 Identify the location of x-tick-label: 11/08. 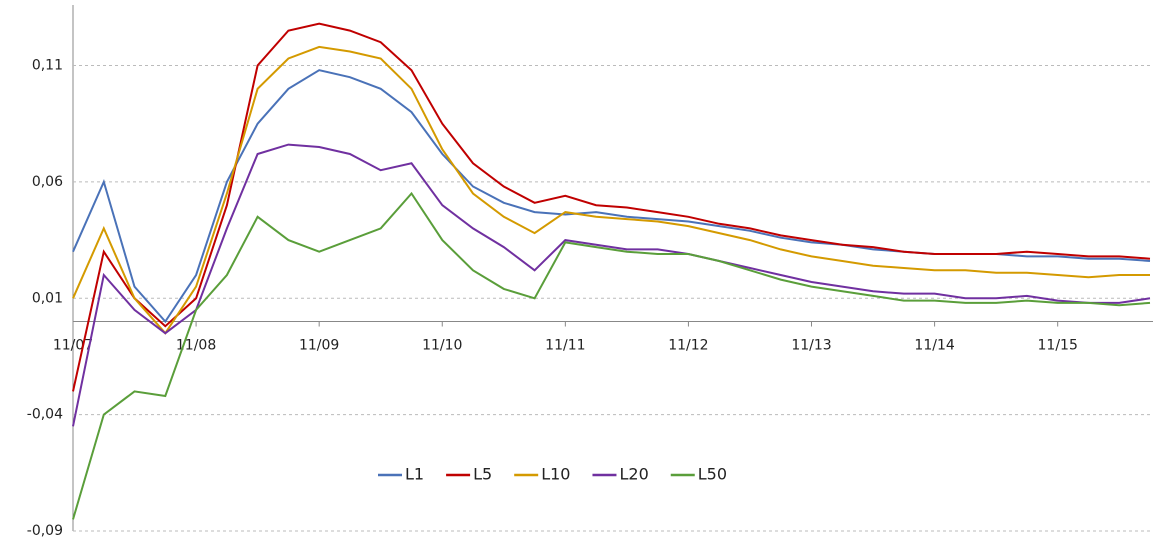
(196, 346).